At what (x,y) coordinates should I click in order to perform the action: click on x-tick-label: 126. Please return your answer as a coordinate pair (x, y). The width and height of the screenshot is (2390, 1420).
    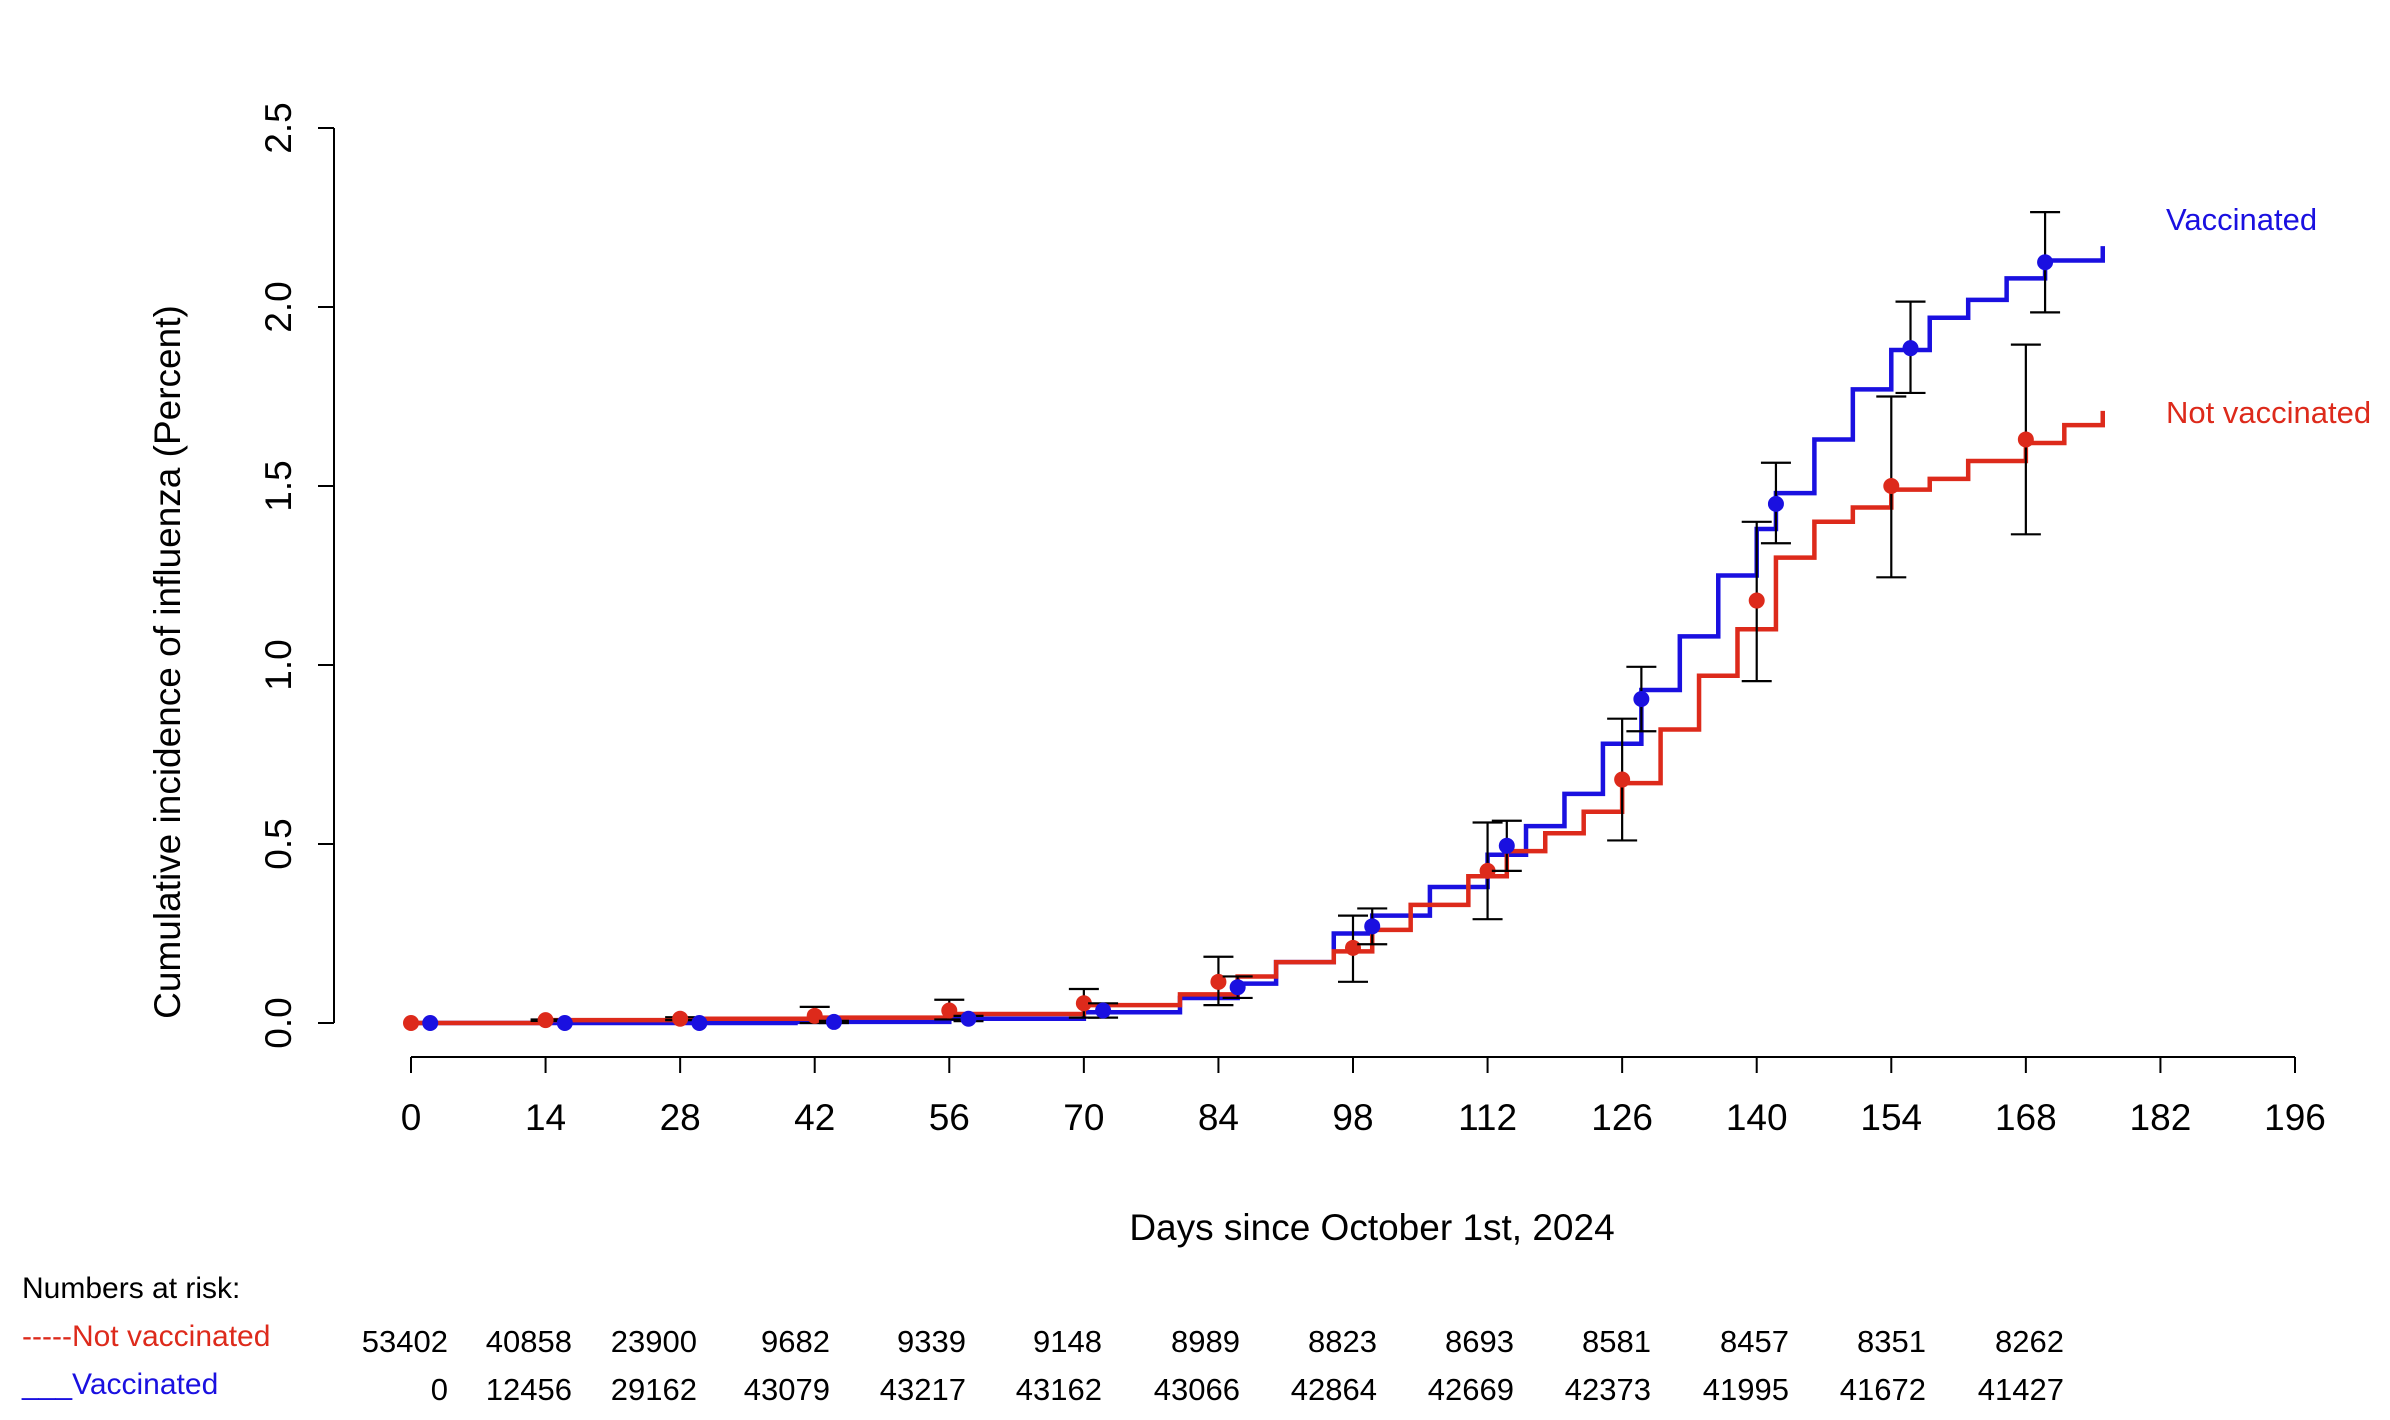
    Looking at the image, I should click on (1622, 1117).